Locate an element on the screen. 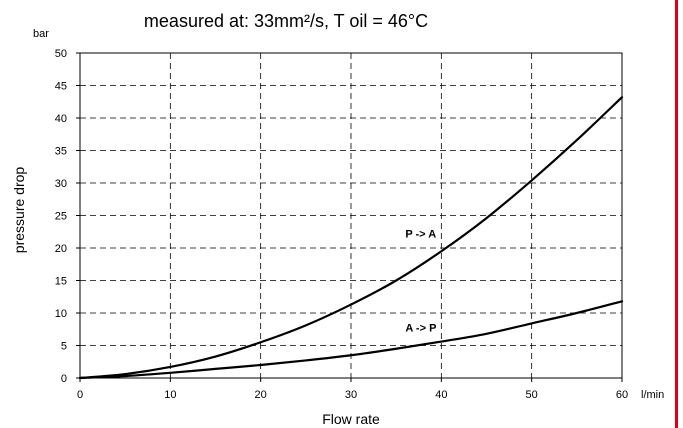 The image size is (683, 428). x-unit-label: l/min is located at coordinates (652, 395).